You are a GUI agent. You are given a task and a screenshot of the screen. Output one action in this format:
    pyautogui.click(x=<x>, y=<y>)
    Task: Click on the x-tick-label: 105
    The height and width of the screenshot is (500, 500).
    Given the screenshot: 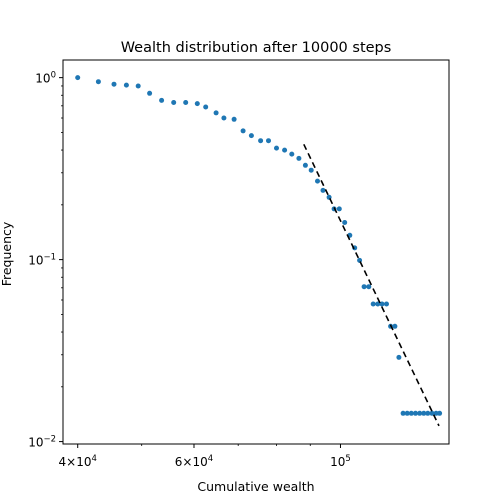 What is the action you would take?
    pyautogui.click(x=340, y=461)
    